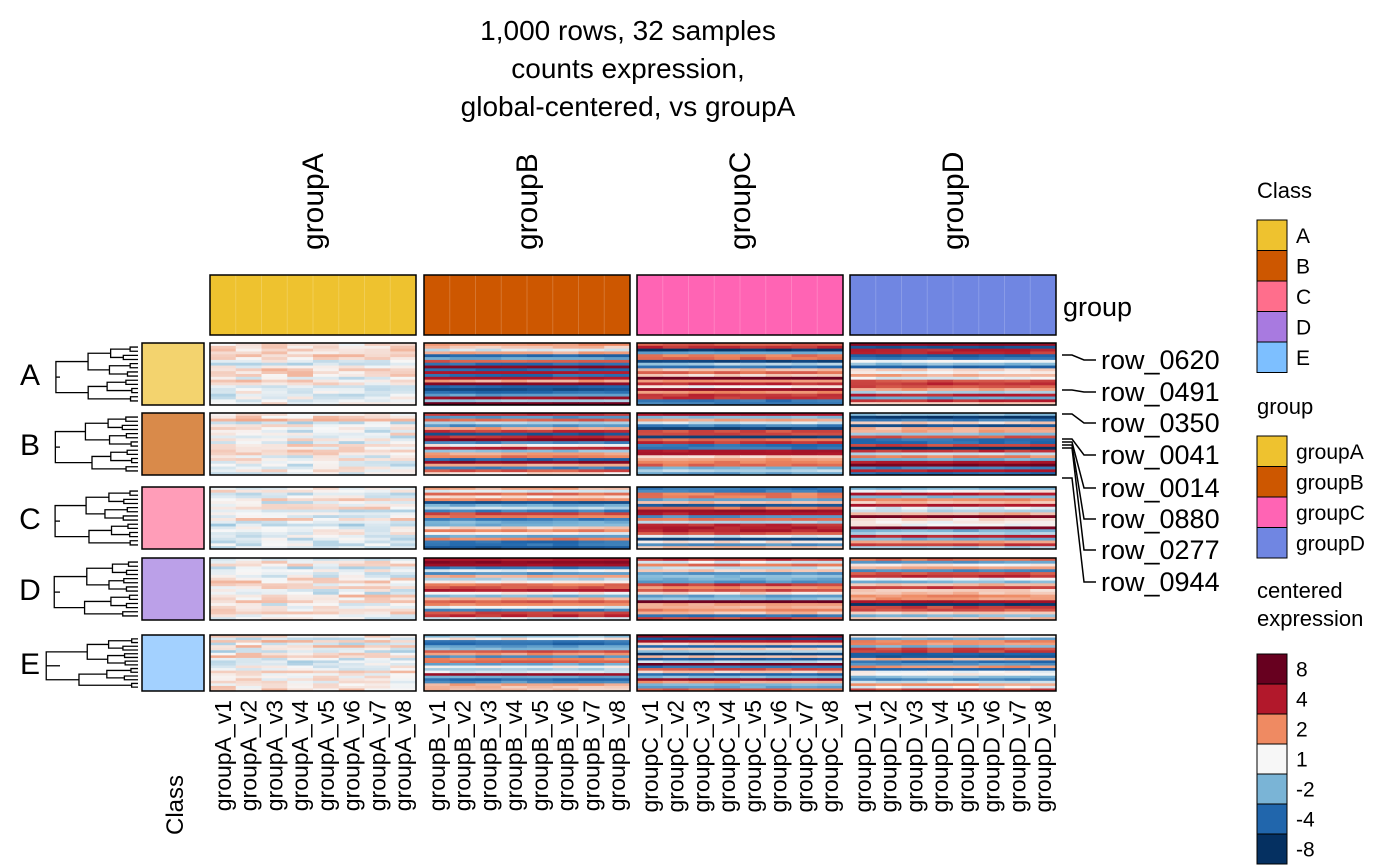 This screenshot has height=866, width=1400. I want to click on heatmap-panel-border, so click(527, 374).